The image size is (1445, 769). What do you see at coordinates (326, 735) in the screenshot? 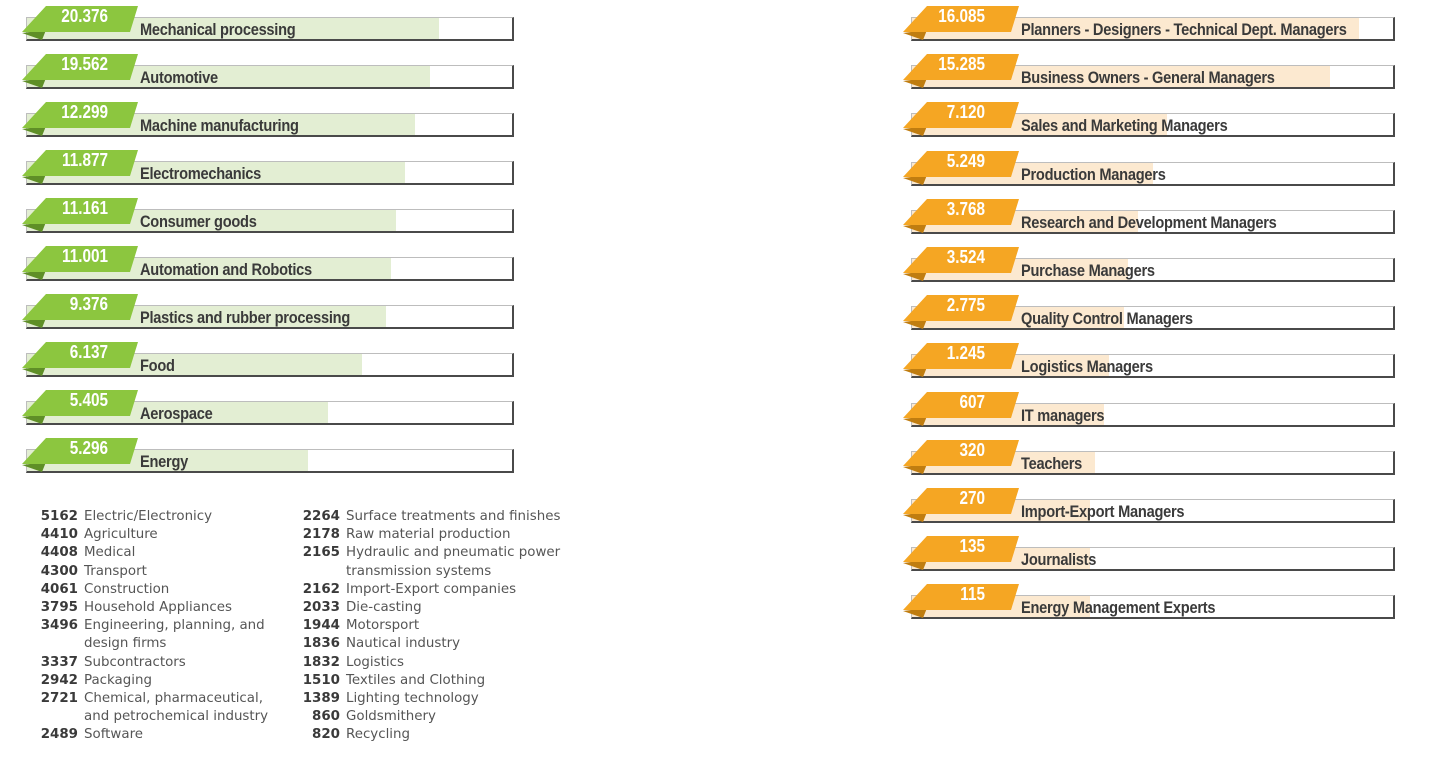
I see `legend-count: 820` at bounding box center [326, 735].